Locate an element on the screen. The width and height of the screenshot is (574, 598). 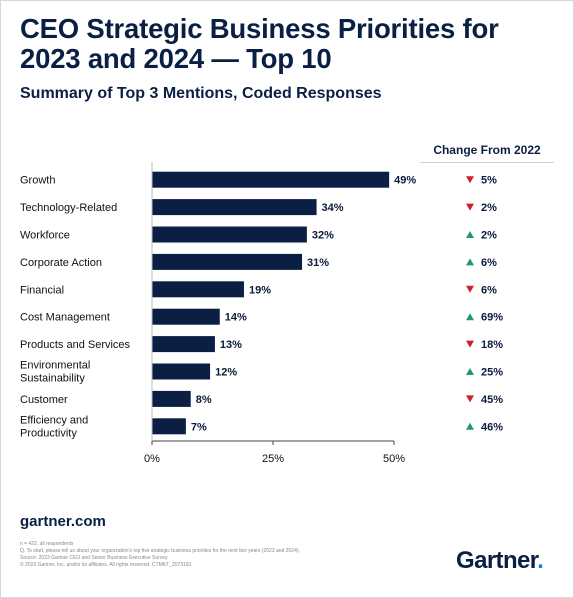
category-label: Environmental Sustainability is located at coordinates (55, 372).